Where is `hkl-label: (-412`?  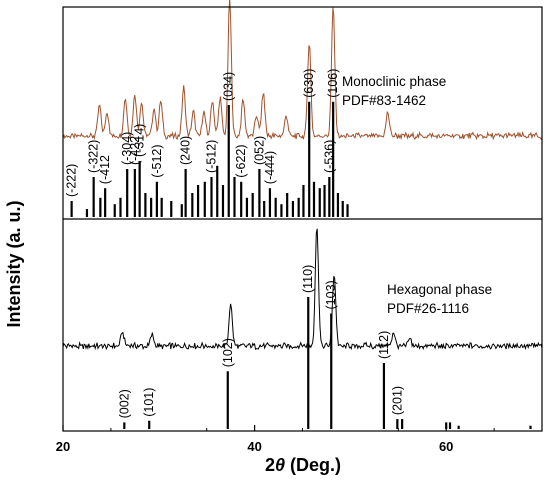
hkl-label: (-412 is located at coordinates (105, 169).